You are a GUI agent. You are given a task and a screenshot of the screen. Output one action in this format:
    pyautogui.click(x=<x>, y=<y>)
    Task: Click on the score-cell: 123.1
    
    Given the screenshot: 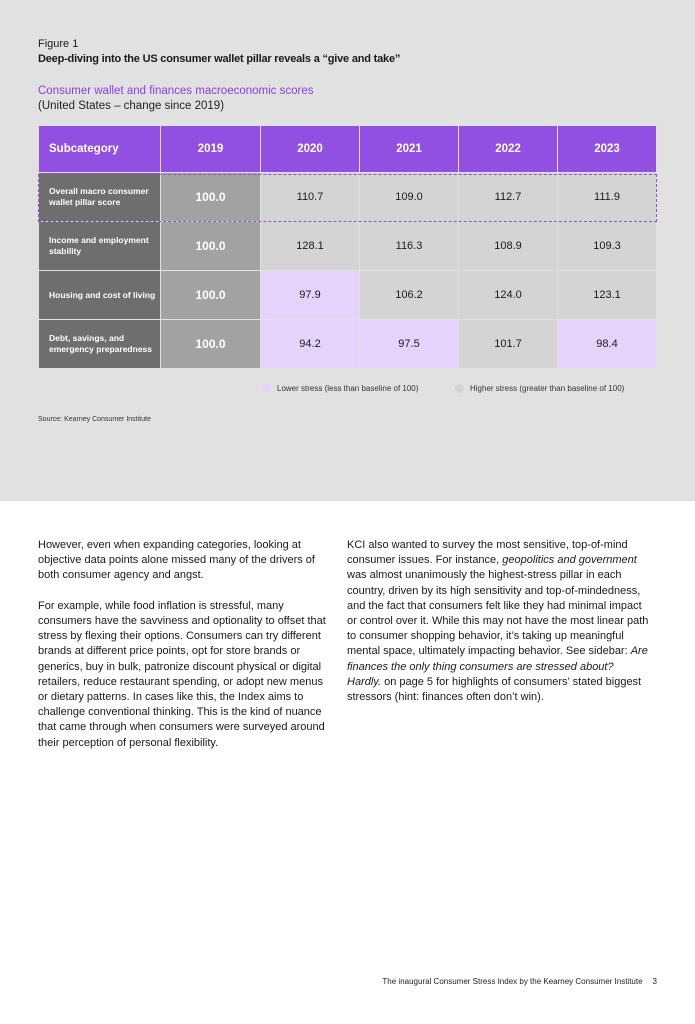 What is the action you would take?
    pyautogui.click(x=607, y=295)
    